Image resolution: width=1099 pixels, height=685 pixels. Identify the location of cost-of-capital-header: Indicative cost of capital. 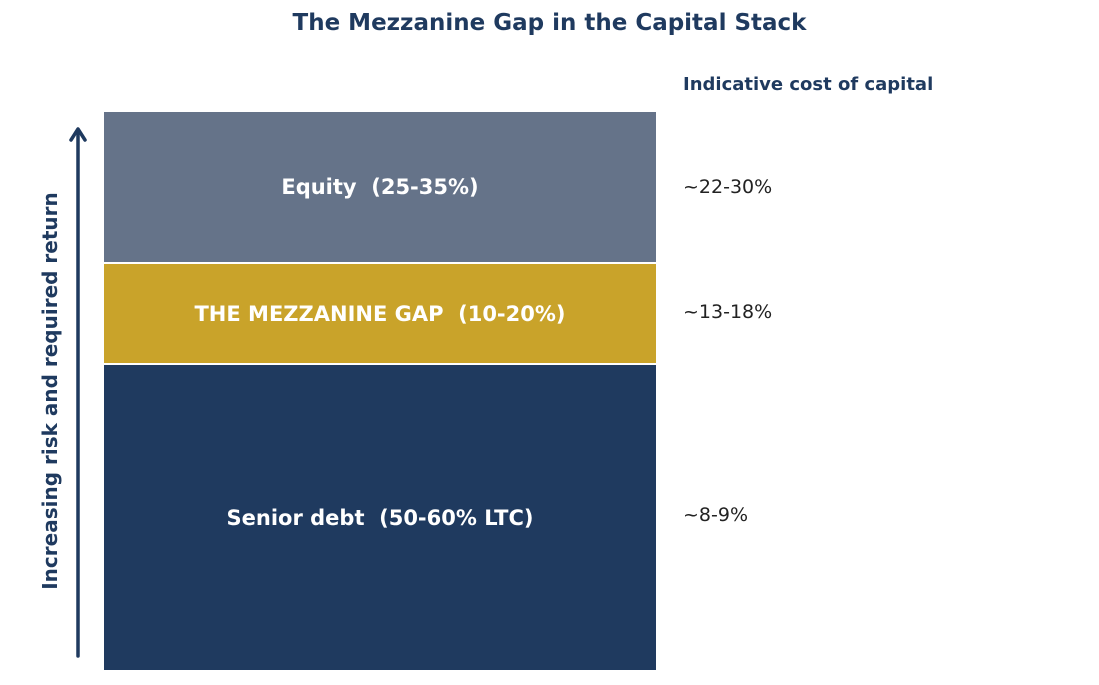
(808, 84).